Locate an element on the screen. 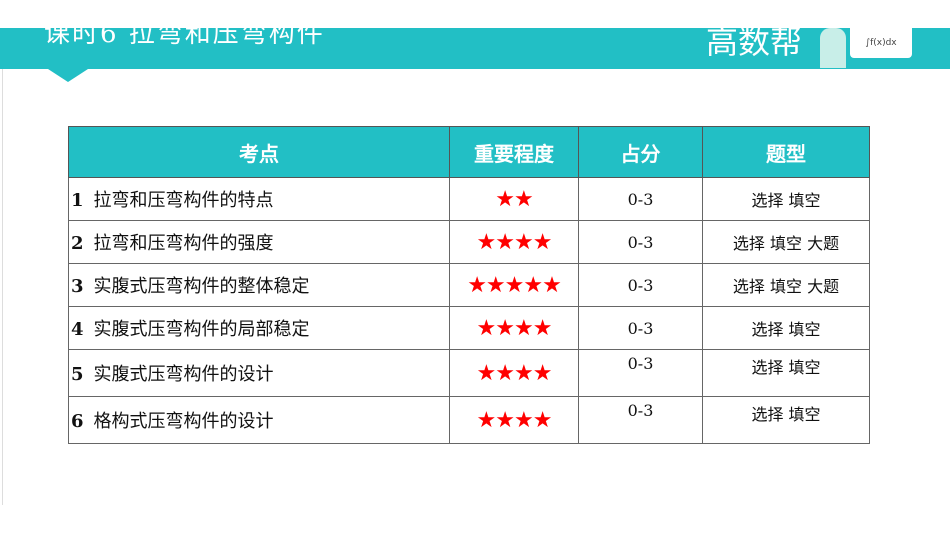 The image size is (950, 535). topic-cell: 5 实腹式压弯构件的设计 is located at coordinates (259, 373).